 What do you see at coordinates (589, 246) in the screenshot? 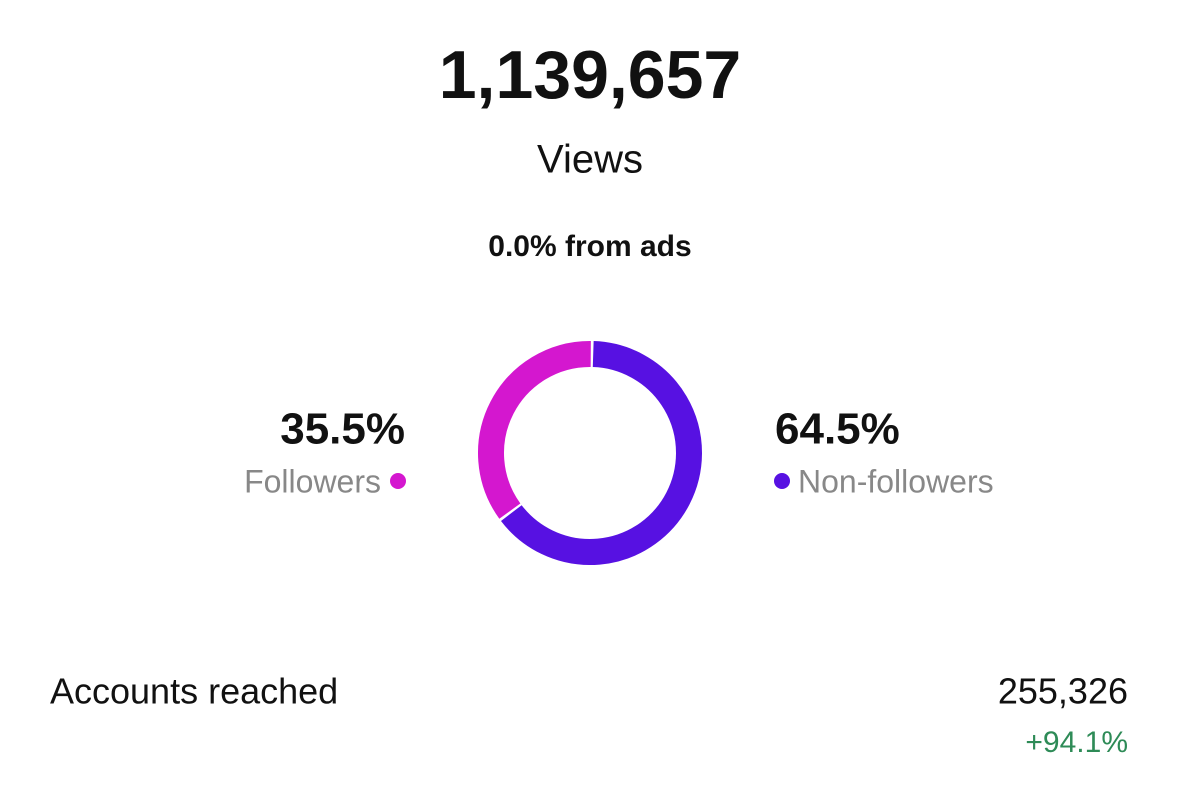
I see `ads-share: 0.0% from ads` at bounding box center [589, 246].